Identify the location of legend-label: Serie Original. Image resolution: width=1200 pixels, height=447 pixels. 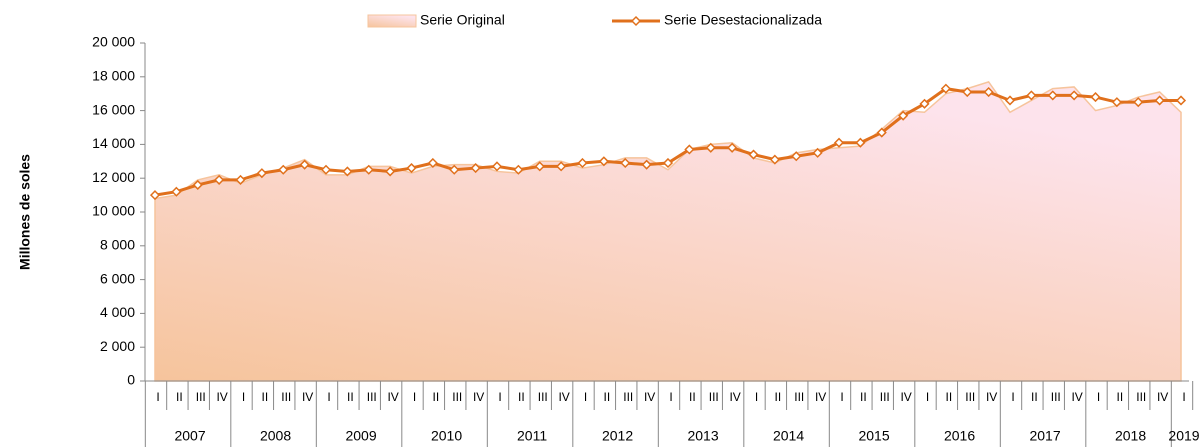
(462, 20).